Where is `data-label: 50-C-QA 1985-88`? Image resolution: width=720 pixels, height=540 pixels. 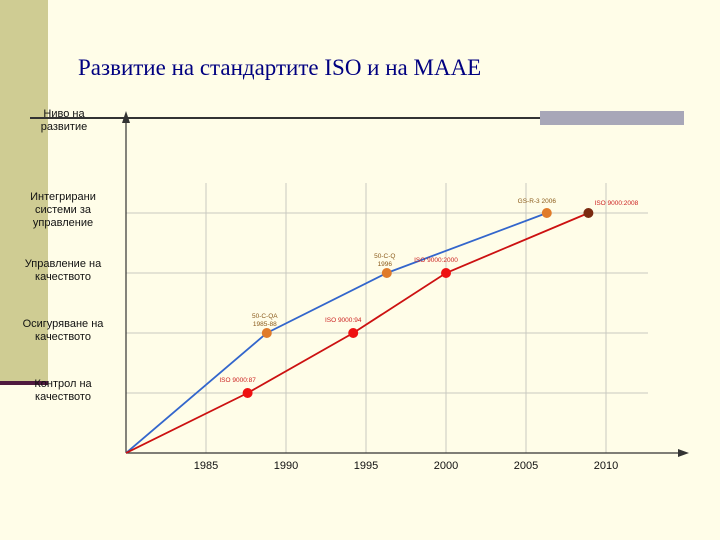 data-label: 50-C-QA 1985-88 is located at coordinates (265, 320).